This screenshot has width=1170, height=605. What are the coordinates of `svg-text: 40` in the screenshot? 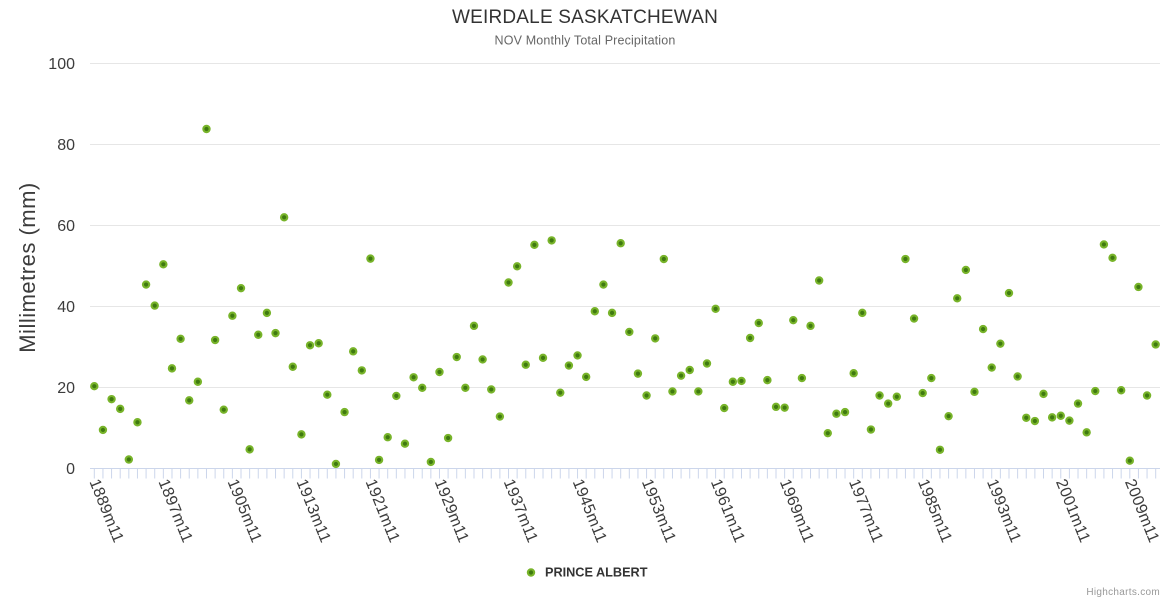 It's located at (66, 307).